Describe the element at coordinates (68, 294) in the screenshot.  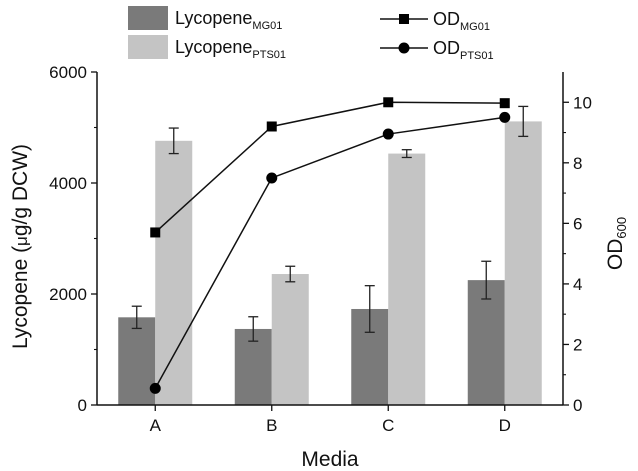
I see `y-tick-label: 2000` at that location.